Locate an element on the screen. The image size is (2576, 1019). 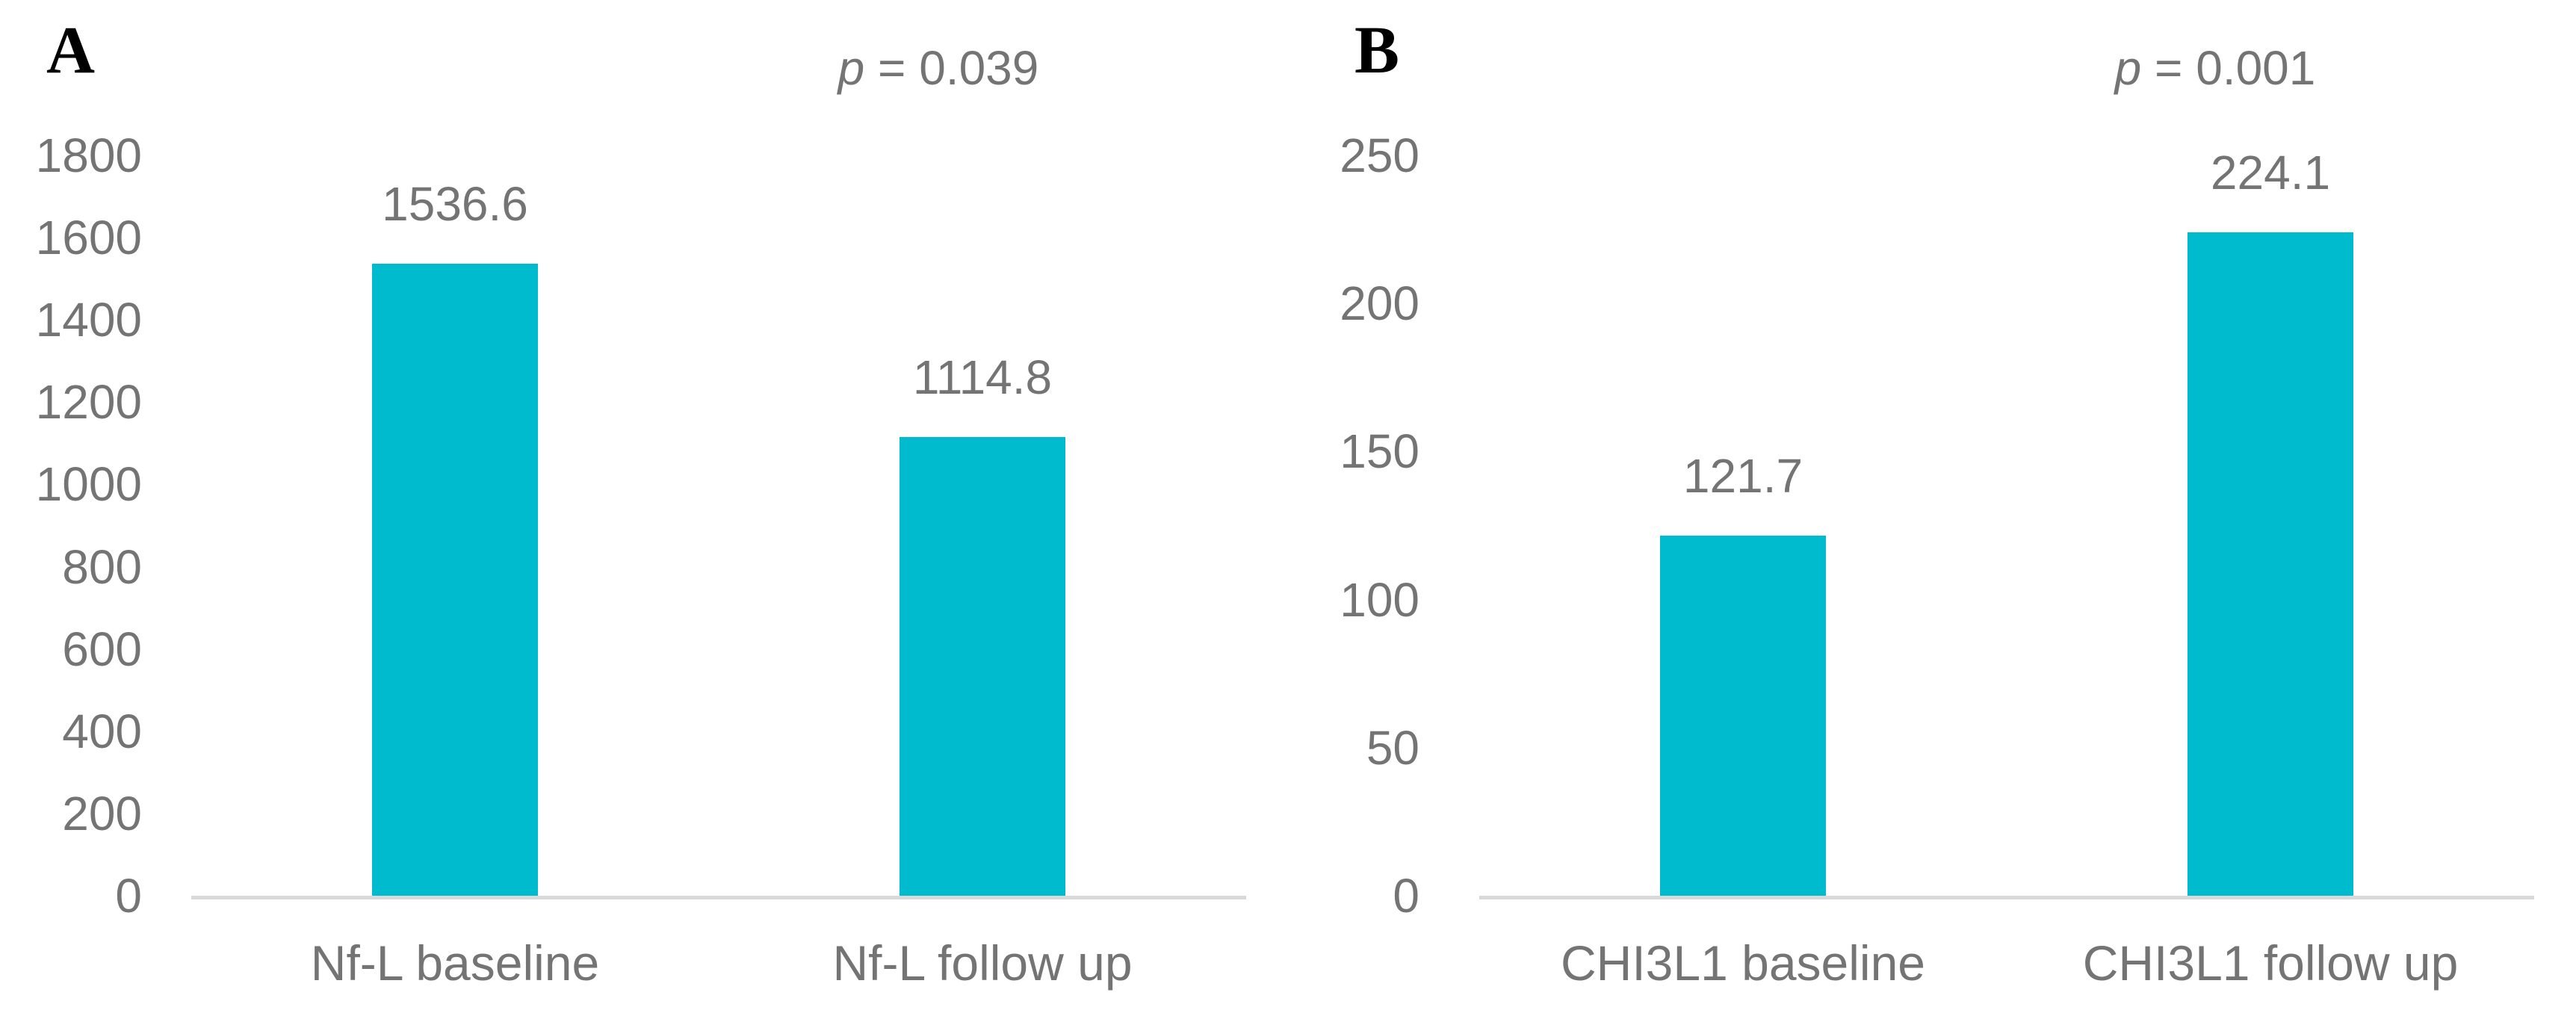
bar-data-label: 121.7 is located at coordinates (1742, 476).